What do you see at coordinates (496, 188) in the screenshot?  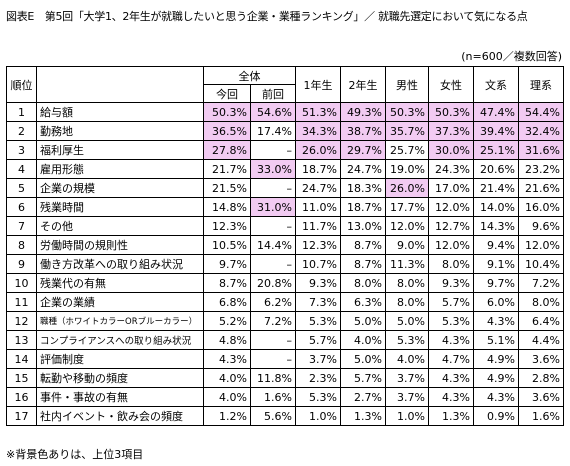 I see `value-cell: 21.4%` at bounding box center [496, 188].